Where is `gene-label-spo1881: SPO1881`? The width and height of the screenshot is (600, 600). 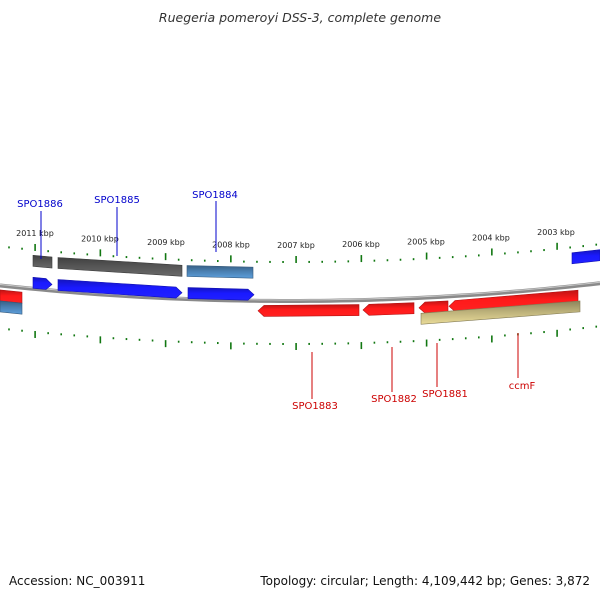 gene-label-spo1881: SPO1881 is located at coordinates (445, 394).